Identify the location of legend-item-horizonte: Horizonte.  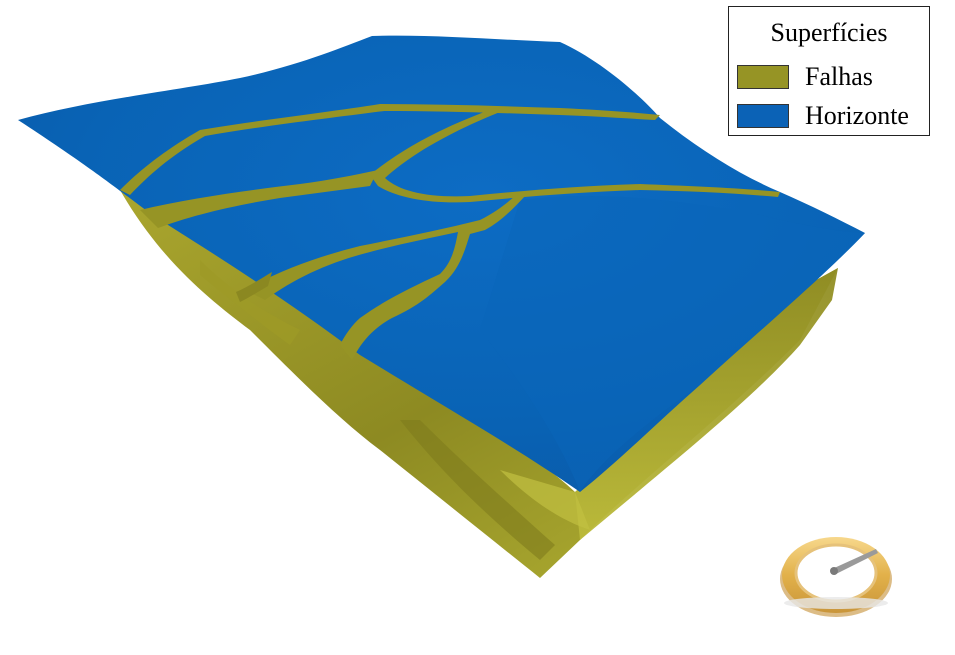
(831, 116).